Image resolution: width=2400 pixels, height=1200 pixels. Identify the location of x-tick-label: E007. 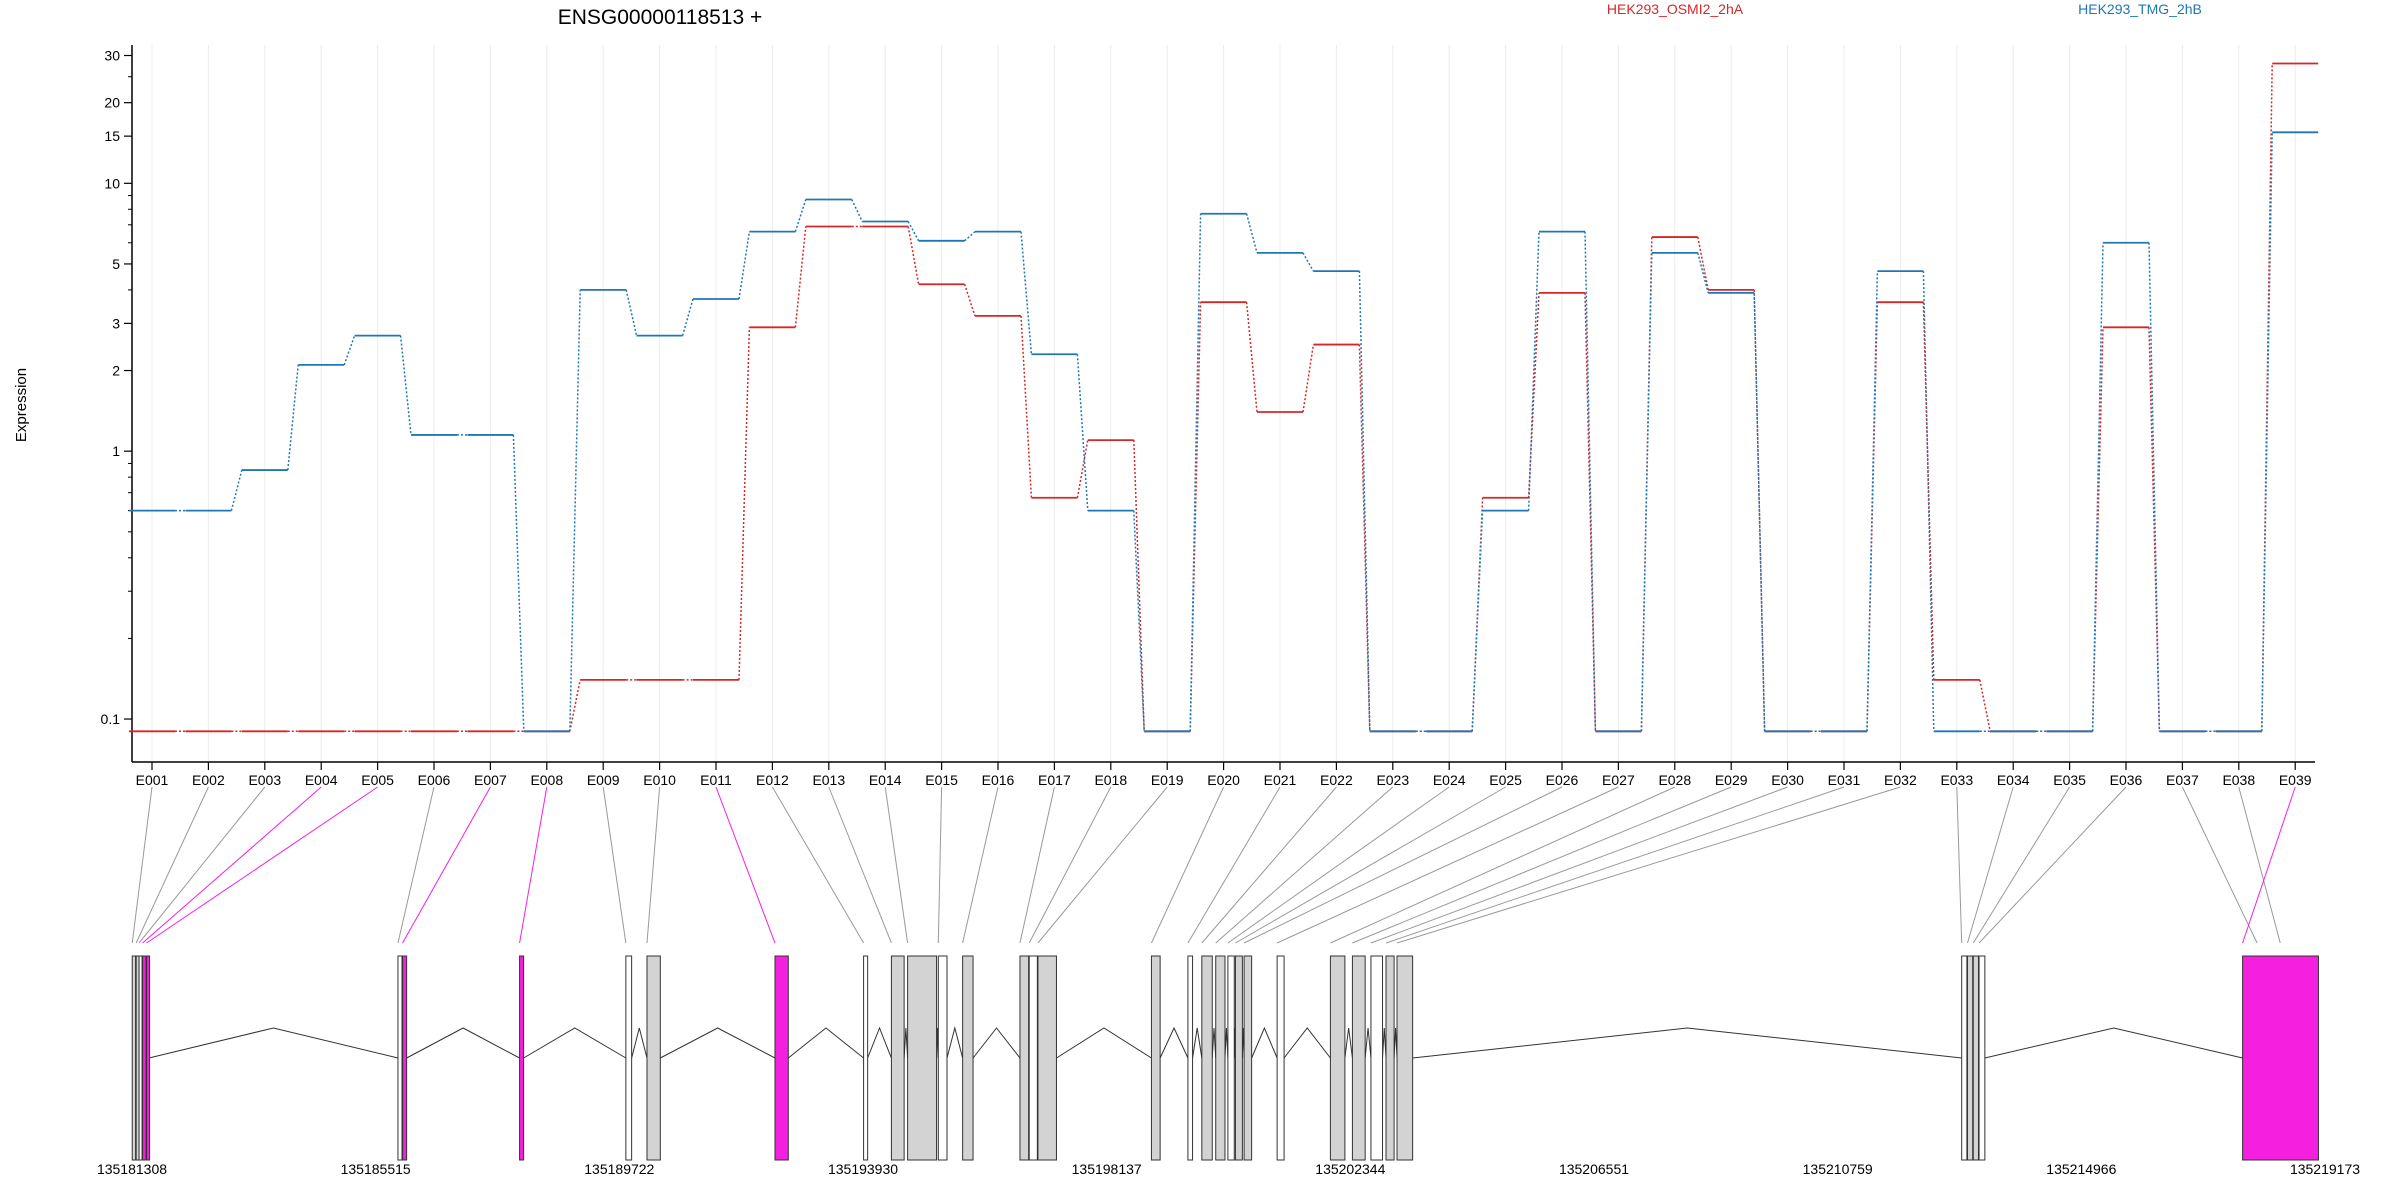
(490, 780).